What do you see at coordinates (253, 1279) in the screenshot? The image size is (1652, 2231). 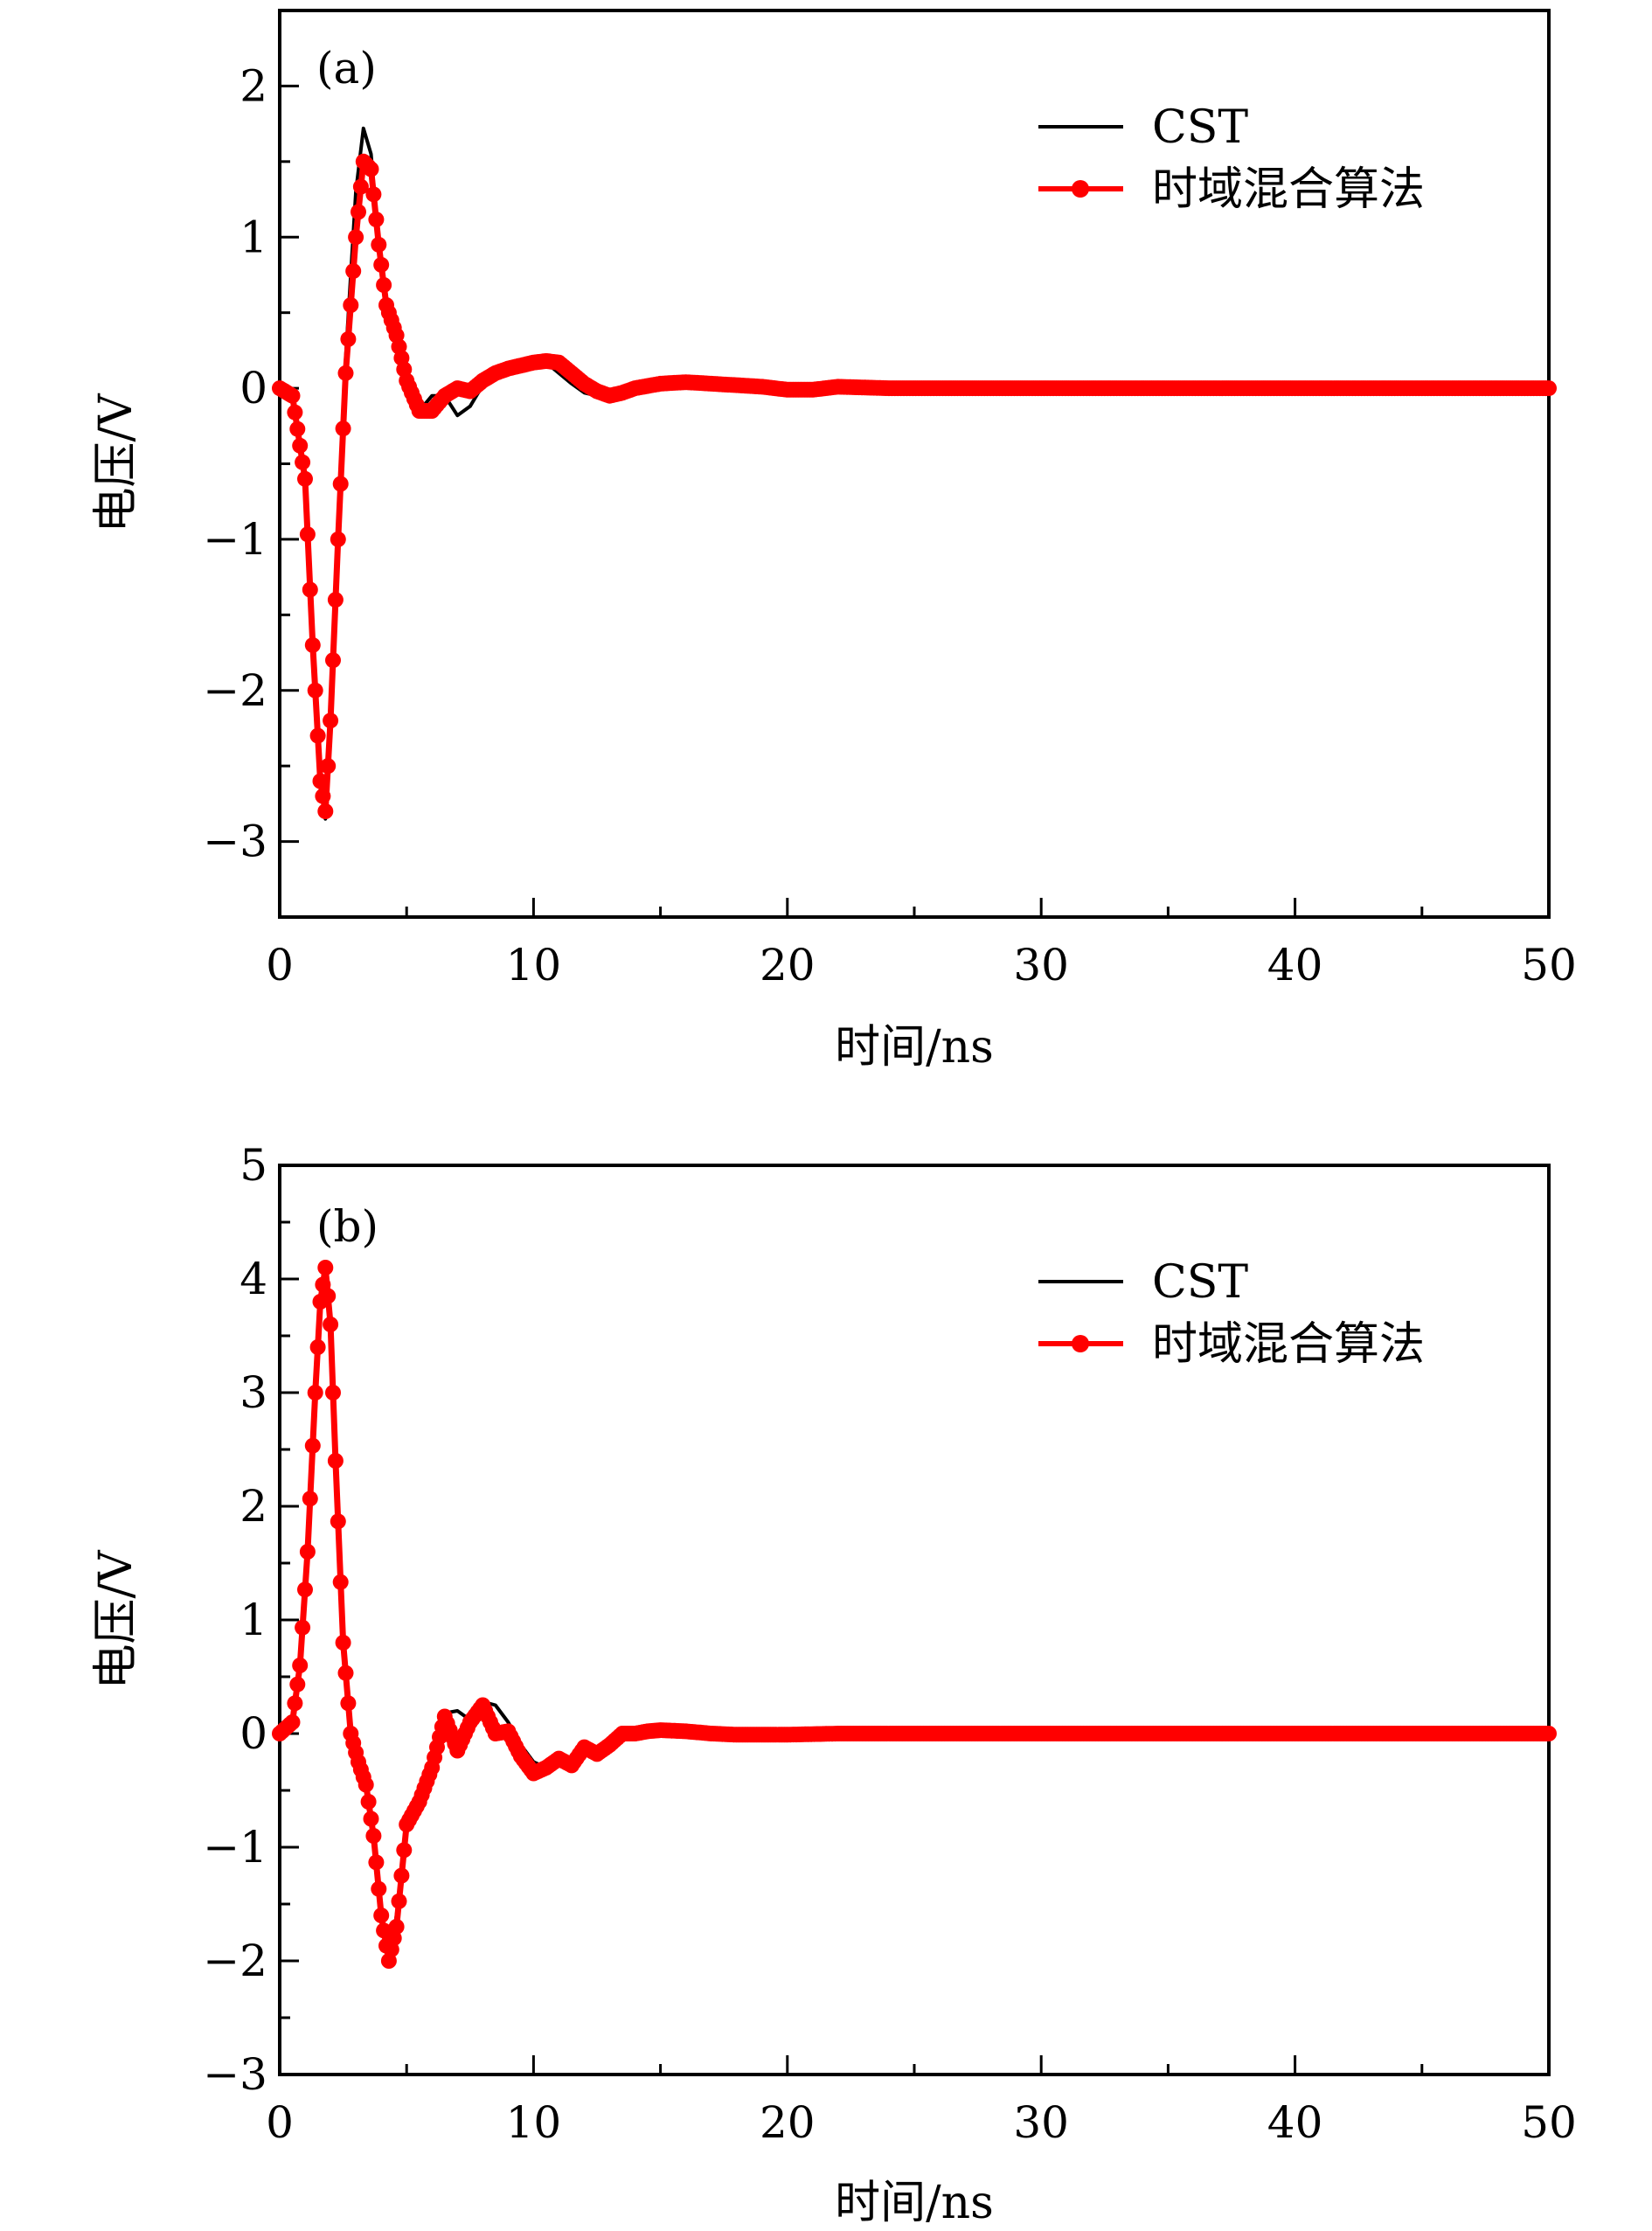 I see `y-tick-label: 4` at bounding box center [253, 1279].